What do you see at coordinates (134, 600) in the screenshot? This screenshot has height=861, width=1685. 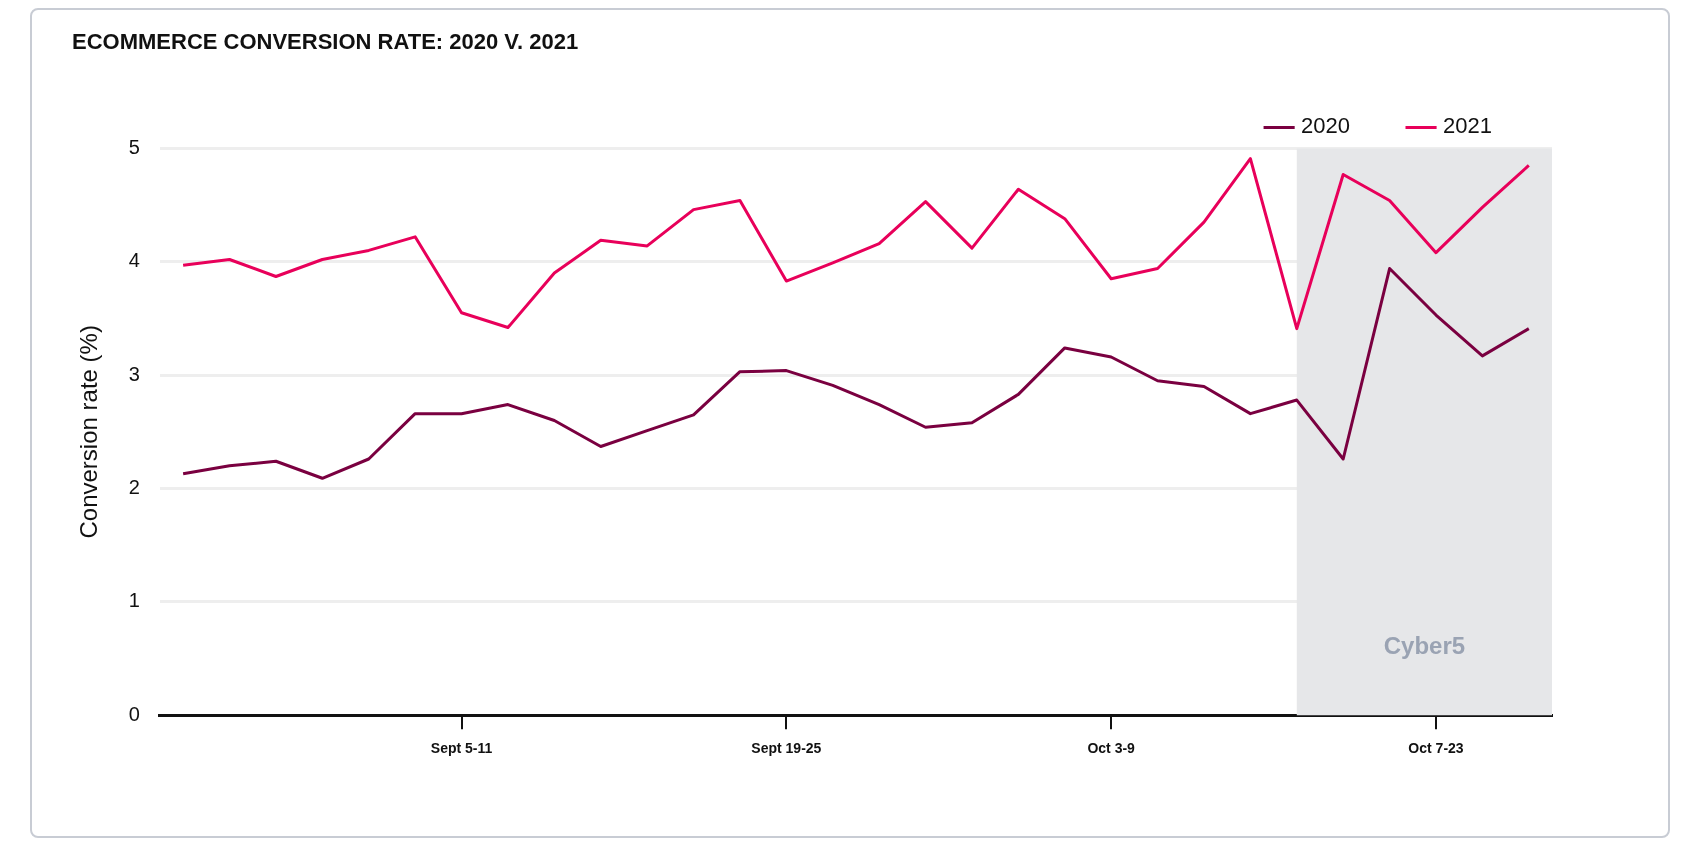 I see `y-tick-label: 1` at bounding box center [134, 600].